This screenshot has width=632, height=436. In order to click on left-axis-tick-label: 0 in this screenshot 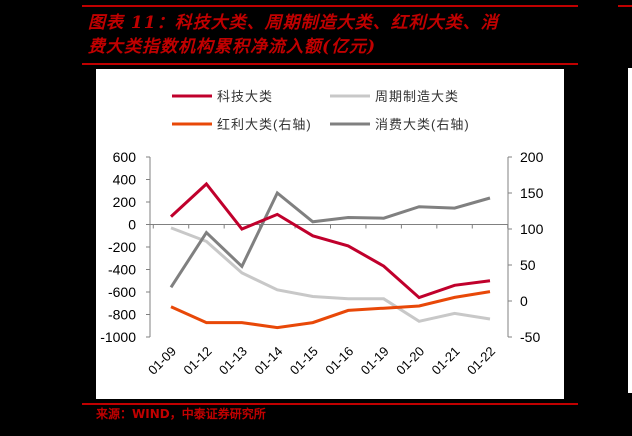, I will do `click(132, 225)`.